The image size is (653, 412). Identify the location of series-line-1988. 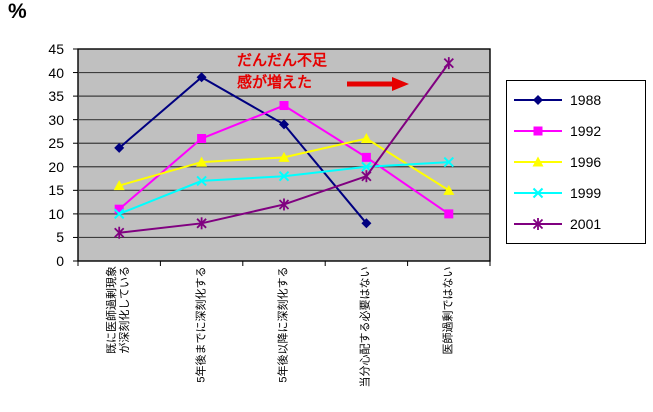
(243, 150).